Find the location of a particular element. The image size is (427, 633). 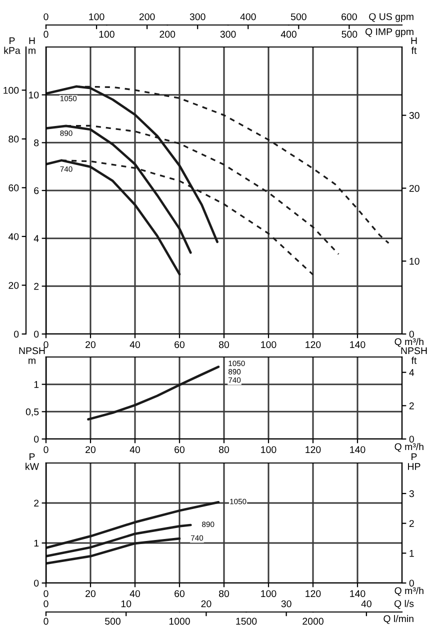

x2-axis-title: Q l/s is located at coordinates (404, 604).